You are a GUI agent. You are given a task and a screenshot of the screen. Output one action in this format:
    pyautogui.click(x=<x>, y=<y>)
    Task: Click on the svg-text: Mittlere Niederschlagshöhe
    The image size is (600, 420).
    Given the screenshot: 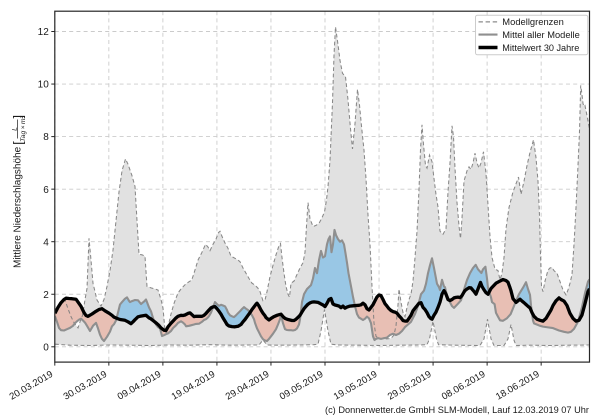 What is the action you would take?
    pyautogui.click(x=18, y=207)
    